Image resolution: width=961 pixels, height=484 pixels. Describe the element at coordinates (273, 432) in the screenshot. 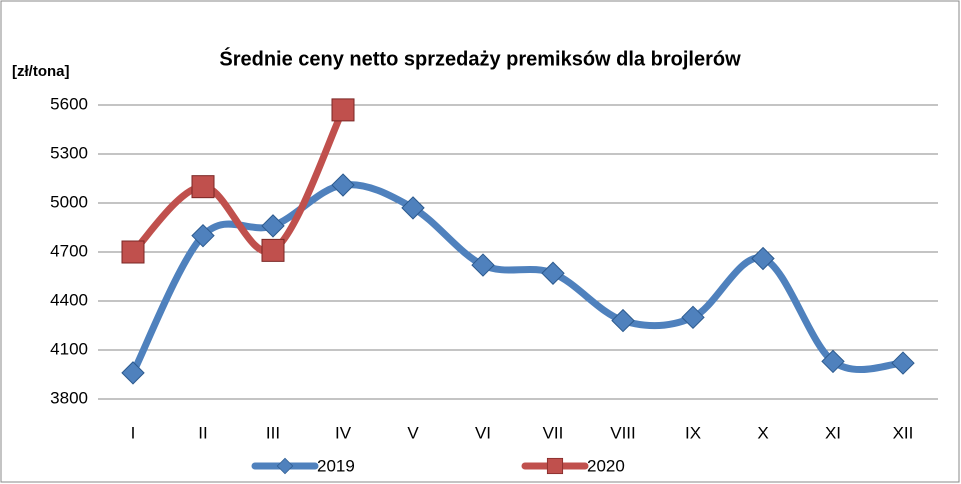

I see `x-tick-label: III` at that location.